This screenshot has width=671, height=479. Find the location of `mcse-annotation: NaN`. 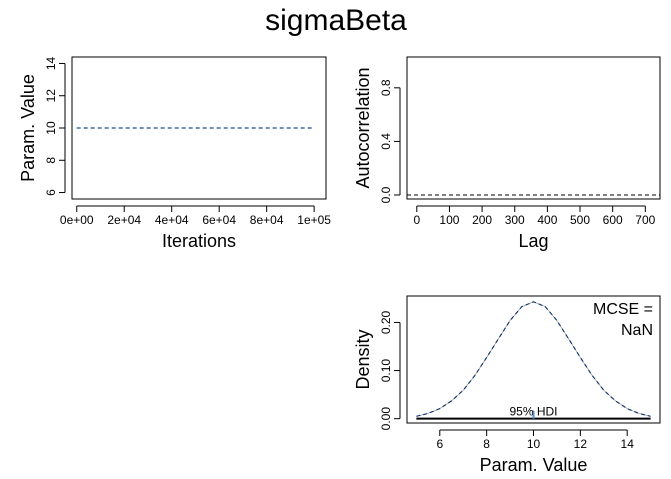

mcse-annotation: NaN is located at coordinates (637, 330).